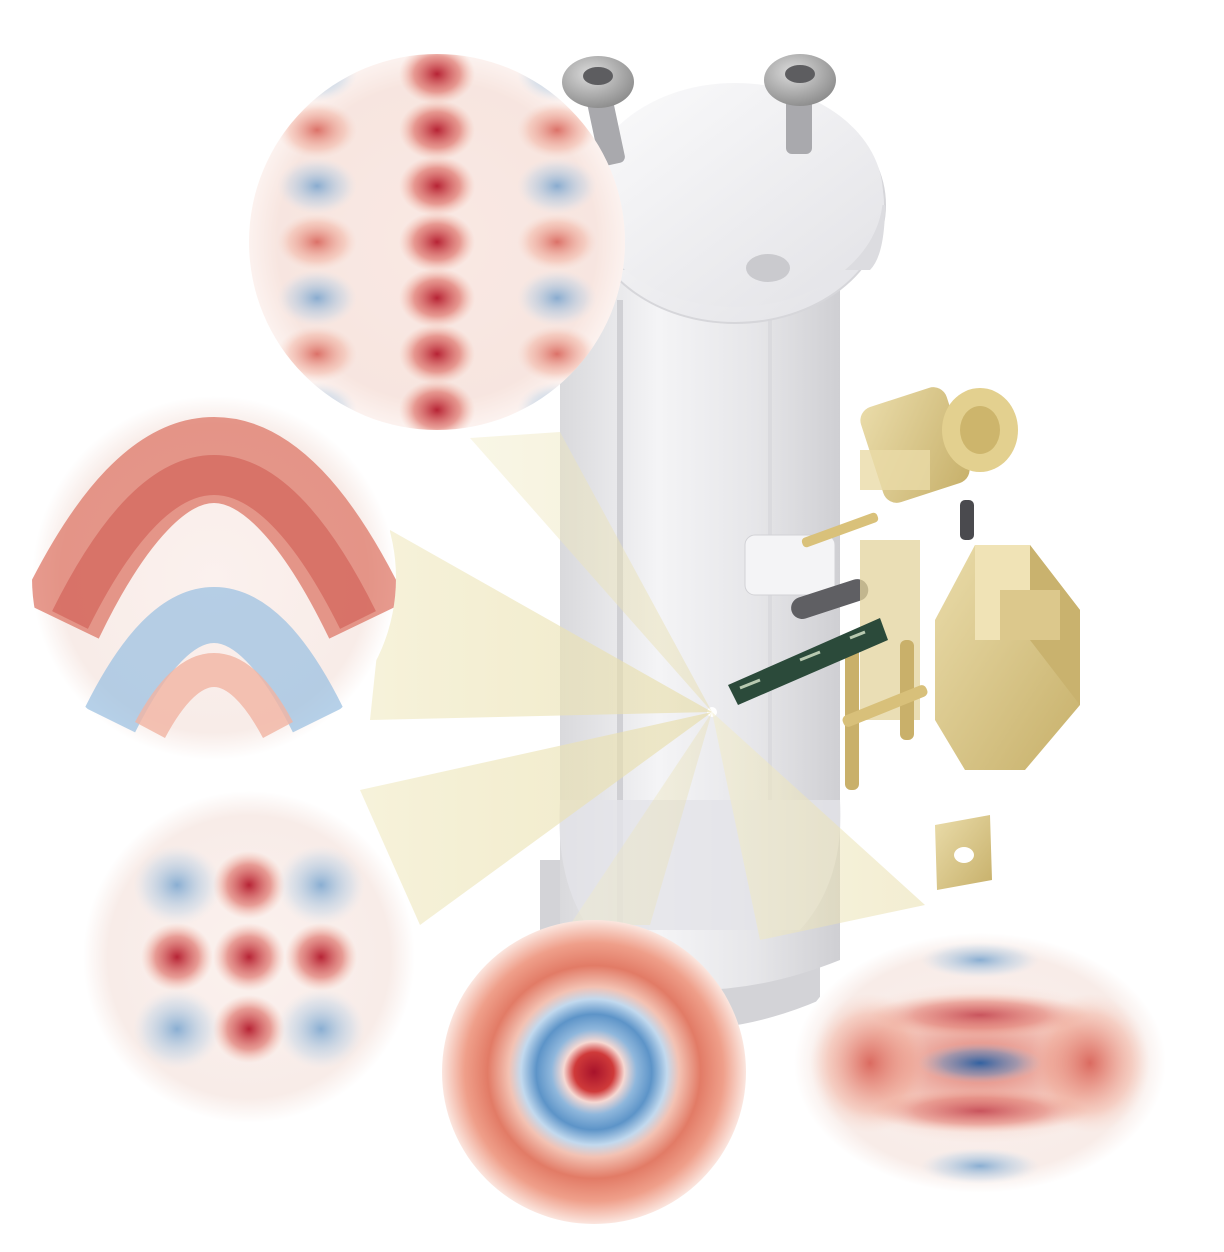 The width and height of the screenshot is (1224, 1252). What do you see at coordinates (1007, 657) in the screenshot?
I see `brass-box` at bounding box center [1007, 657].